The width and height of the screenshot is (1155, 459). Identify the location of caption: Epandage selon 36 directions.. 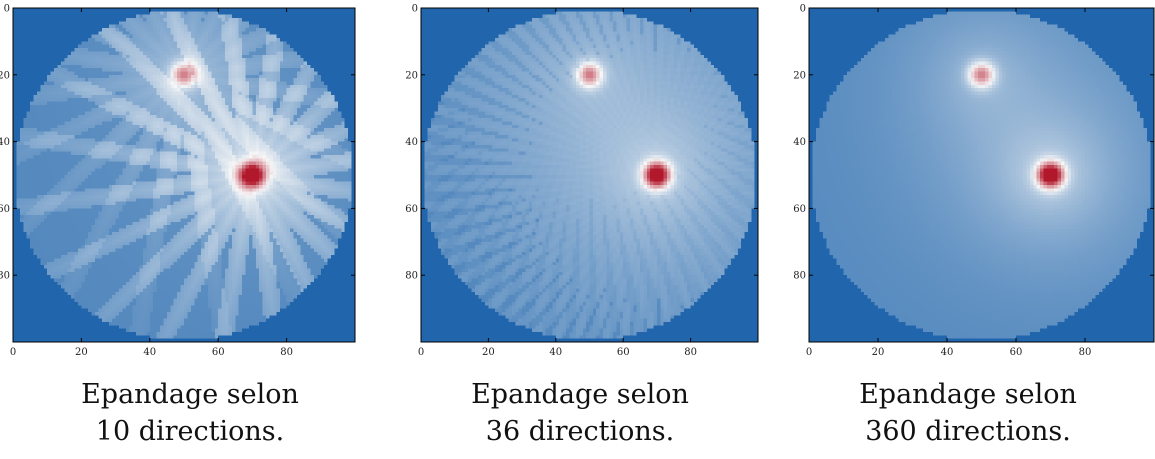
(580, 413).